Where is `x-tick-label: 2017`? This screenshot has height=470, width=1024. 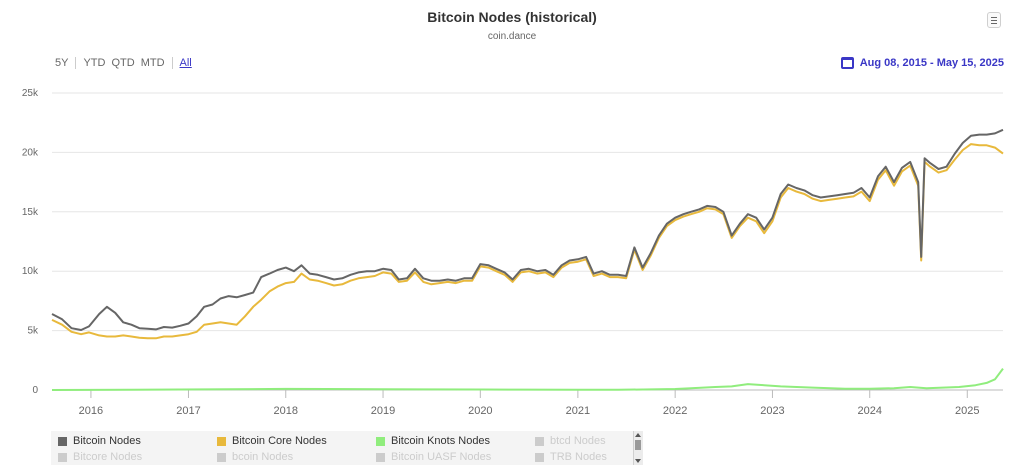
x-tick-label: 2017 is located at coordinates (188, 411).